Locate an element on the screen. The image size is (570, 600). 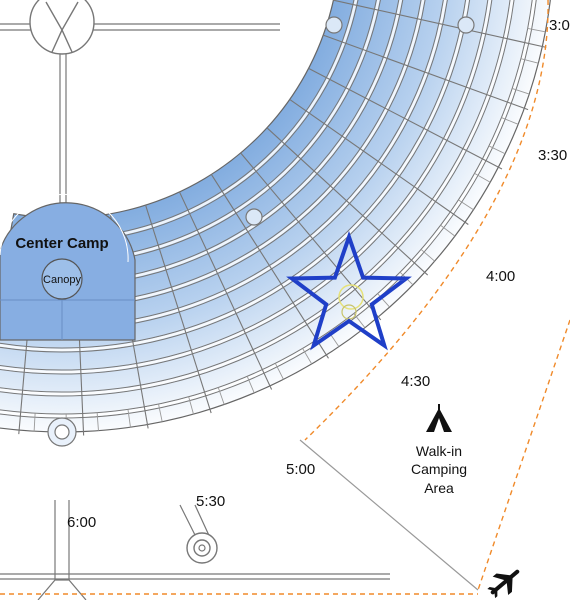
tent-icon is located at coordinates (439, 418).